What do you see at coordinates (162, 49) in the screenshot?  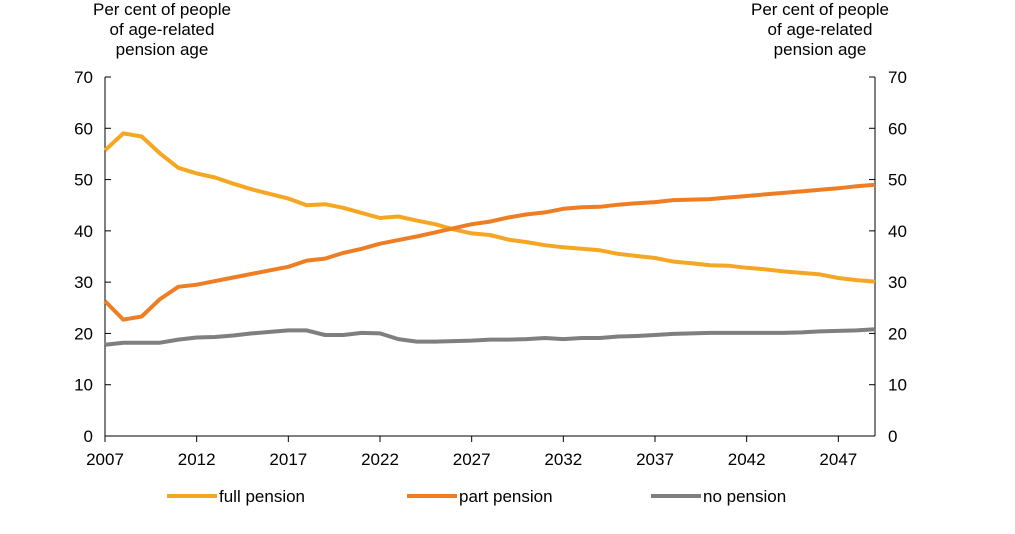 I see `left-axis-title-line-3: pension age` at bounding box center [162, 49].